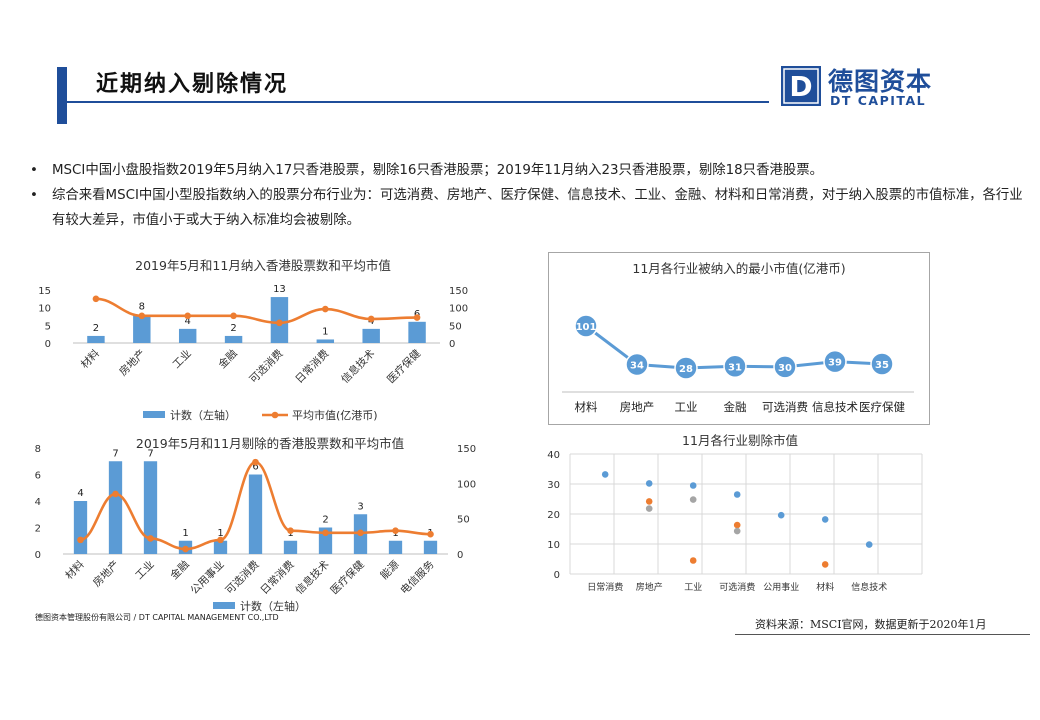 The width and height of the screenshot is (1040, 720). I want to click on logo-english-name: DT CAPITAL, so click(878, 100).